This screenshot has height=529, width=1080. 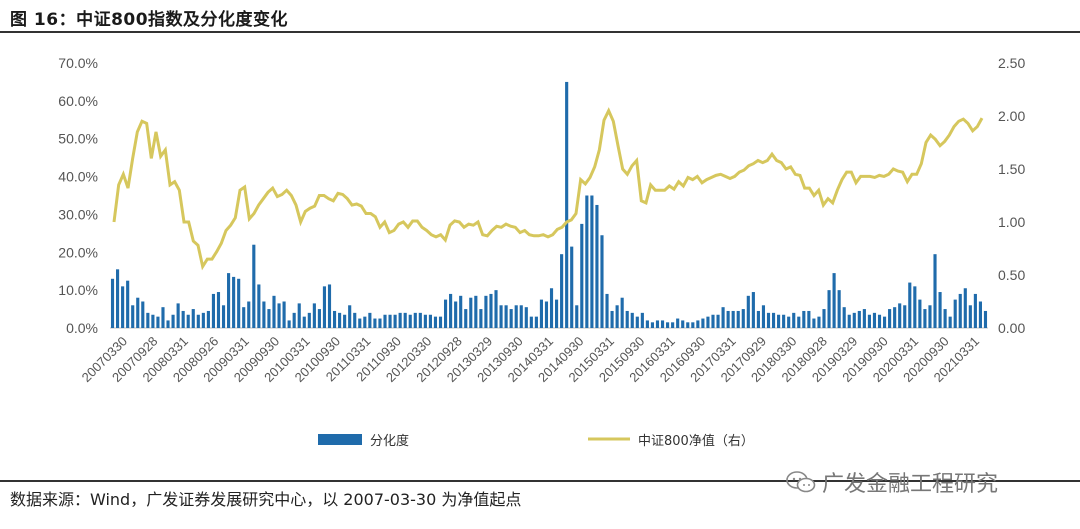 What do you see at coordinates (892, 482) in the screenshot?
I see `watermark: 广发金融工程研究` at bounding box center [892, 482].